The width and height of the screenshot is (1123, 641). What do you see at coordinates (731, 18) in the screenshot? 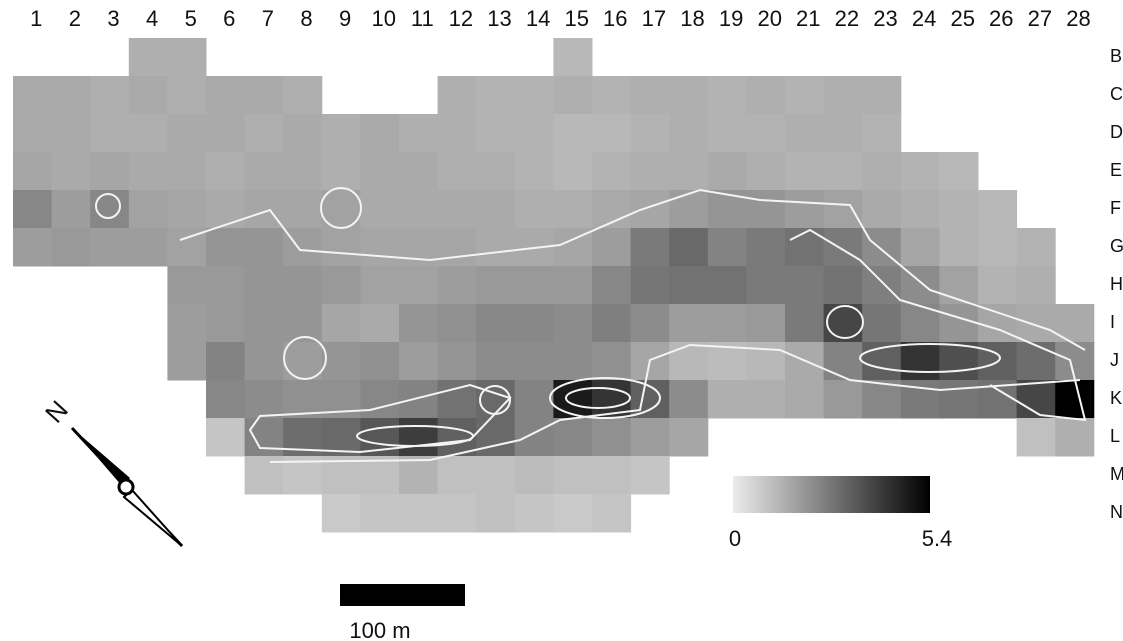
I see `column-label: 19` at bounding box center [731, 18].